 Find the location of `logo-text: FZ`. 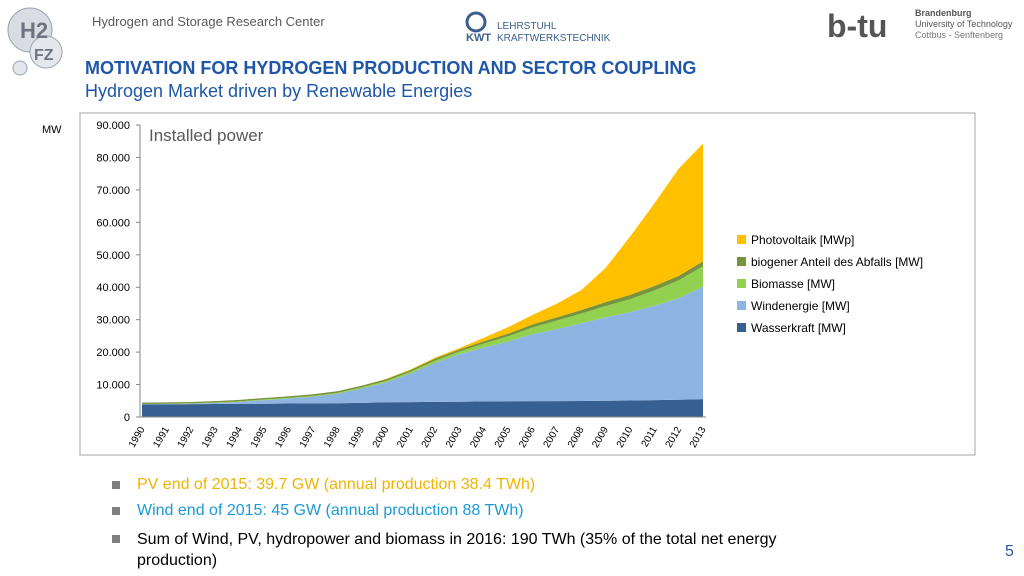

logo-text: FZ is located at coordinates (44, 55).